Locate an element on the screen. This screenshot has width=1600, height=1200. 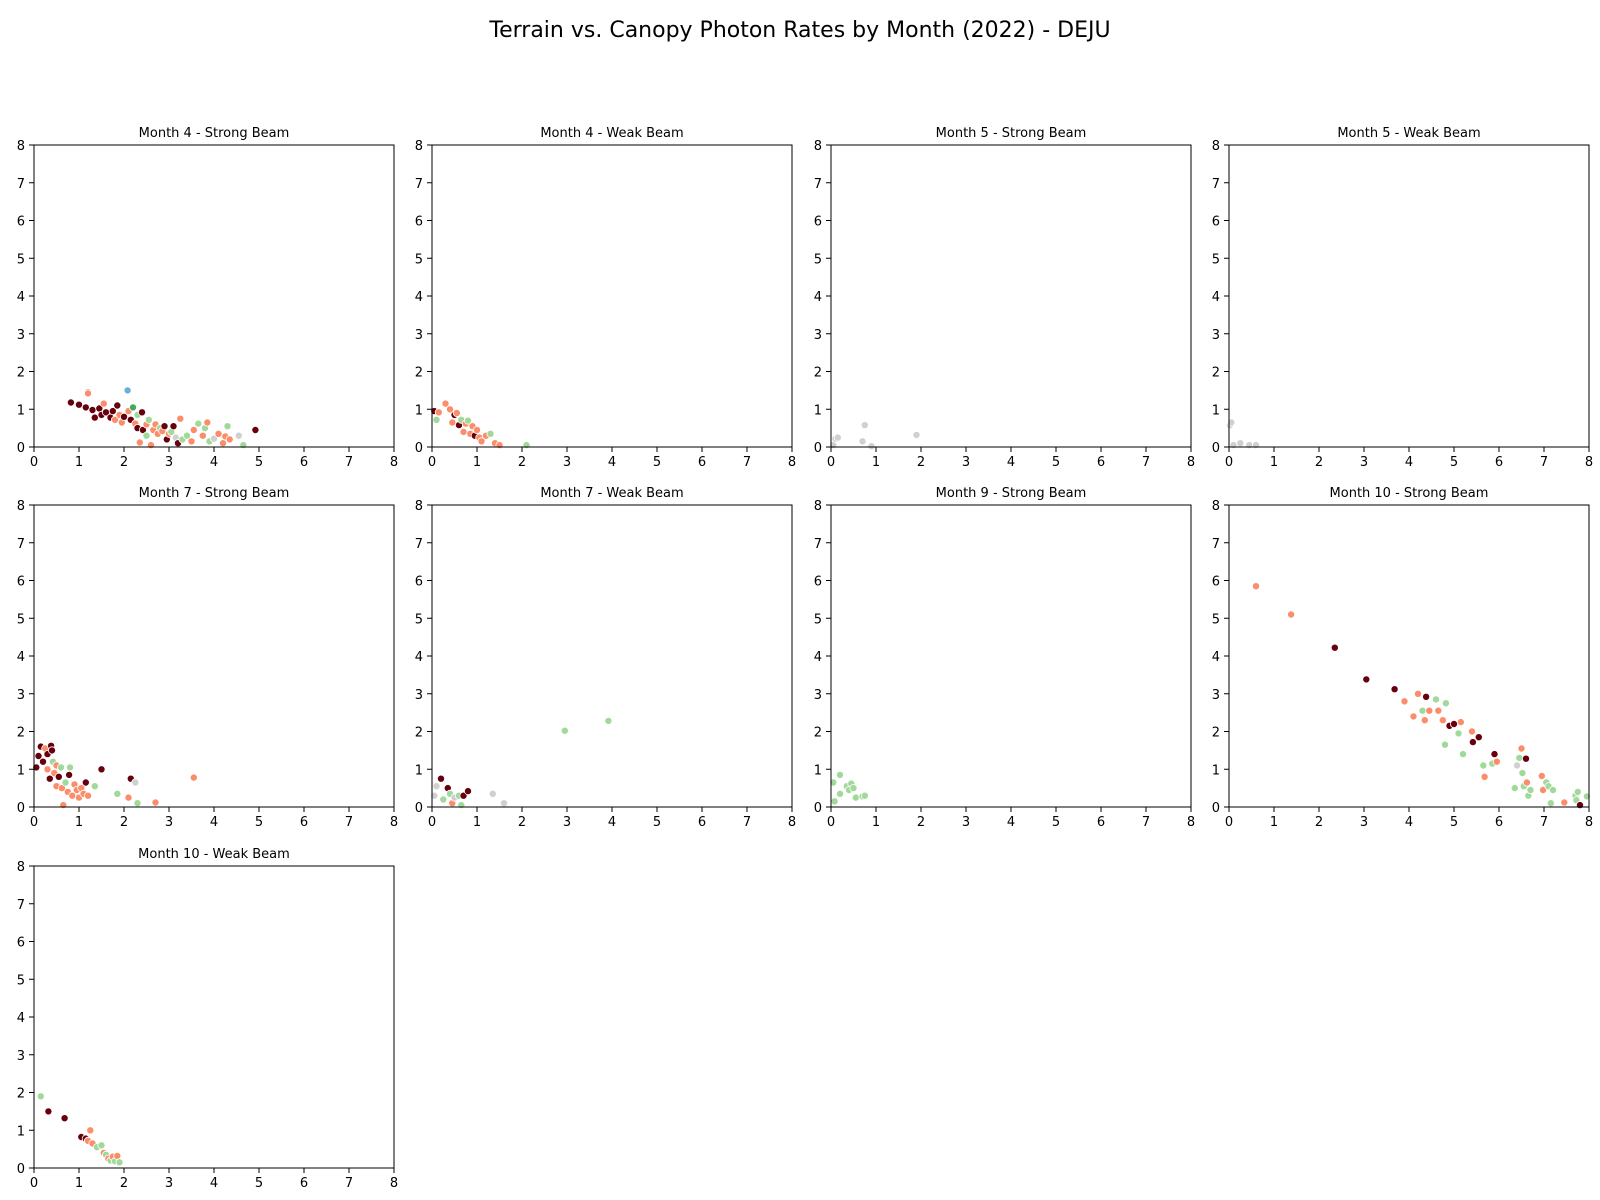
subplot-title: Month 7 - Weak Beam is located at coordinates (611, 493).